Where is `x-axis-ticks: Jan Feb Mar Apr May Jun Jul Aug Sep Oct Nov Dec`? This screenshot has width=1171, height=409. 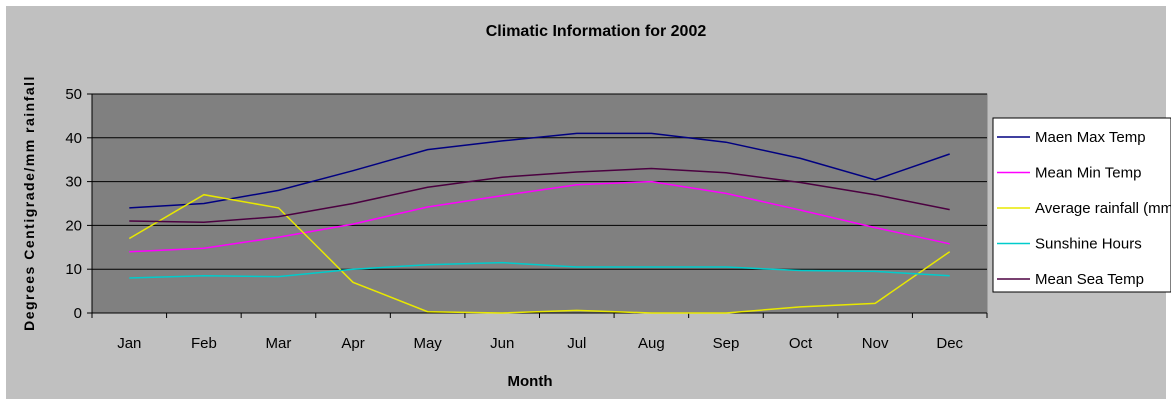 x-axis-ticks: Jan Feb Mar Apr May Jun Jul Aug Sep Oct Nov Dec is located at coordinates (539, 332).